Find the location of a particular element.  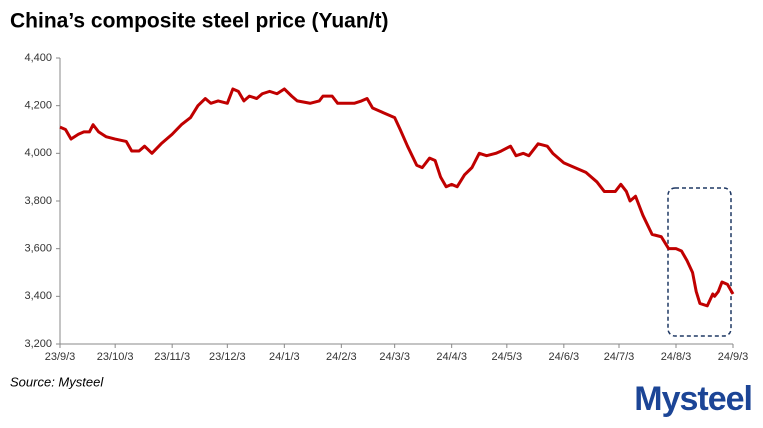

y-tick-label: 4,200 is located at coordinates (38, 106).